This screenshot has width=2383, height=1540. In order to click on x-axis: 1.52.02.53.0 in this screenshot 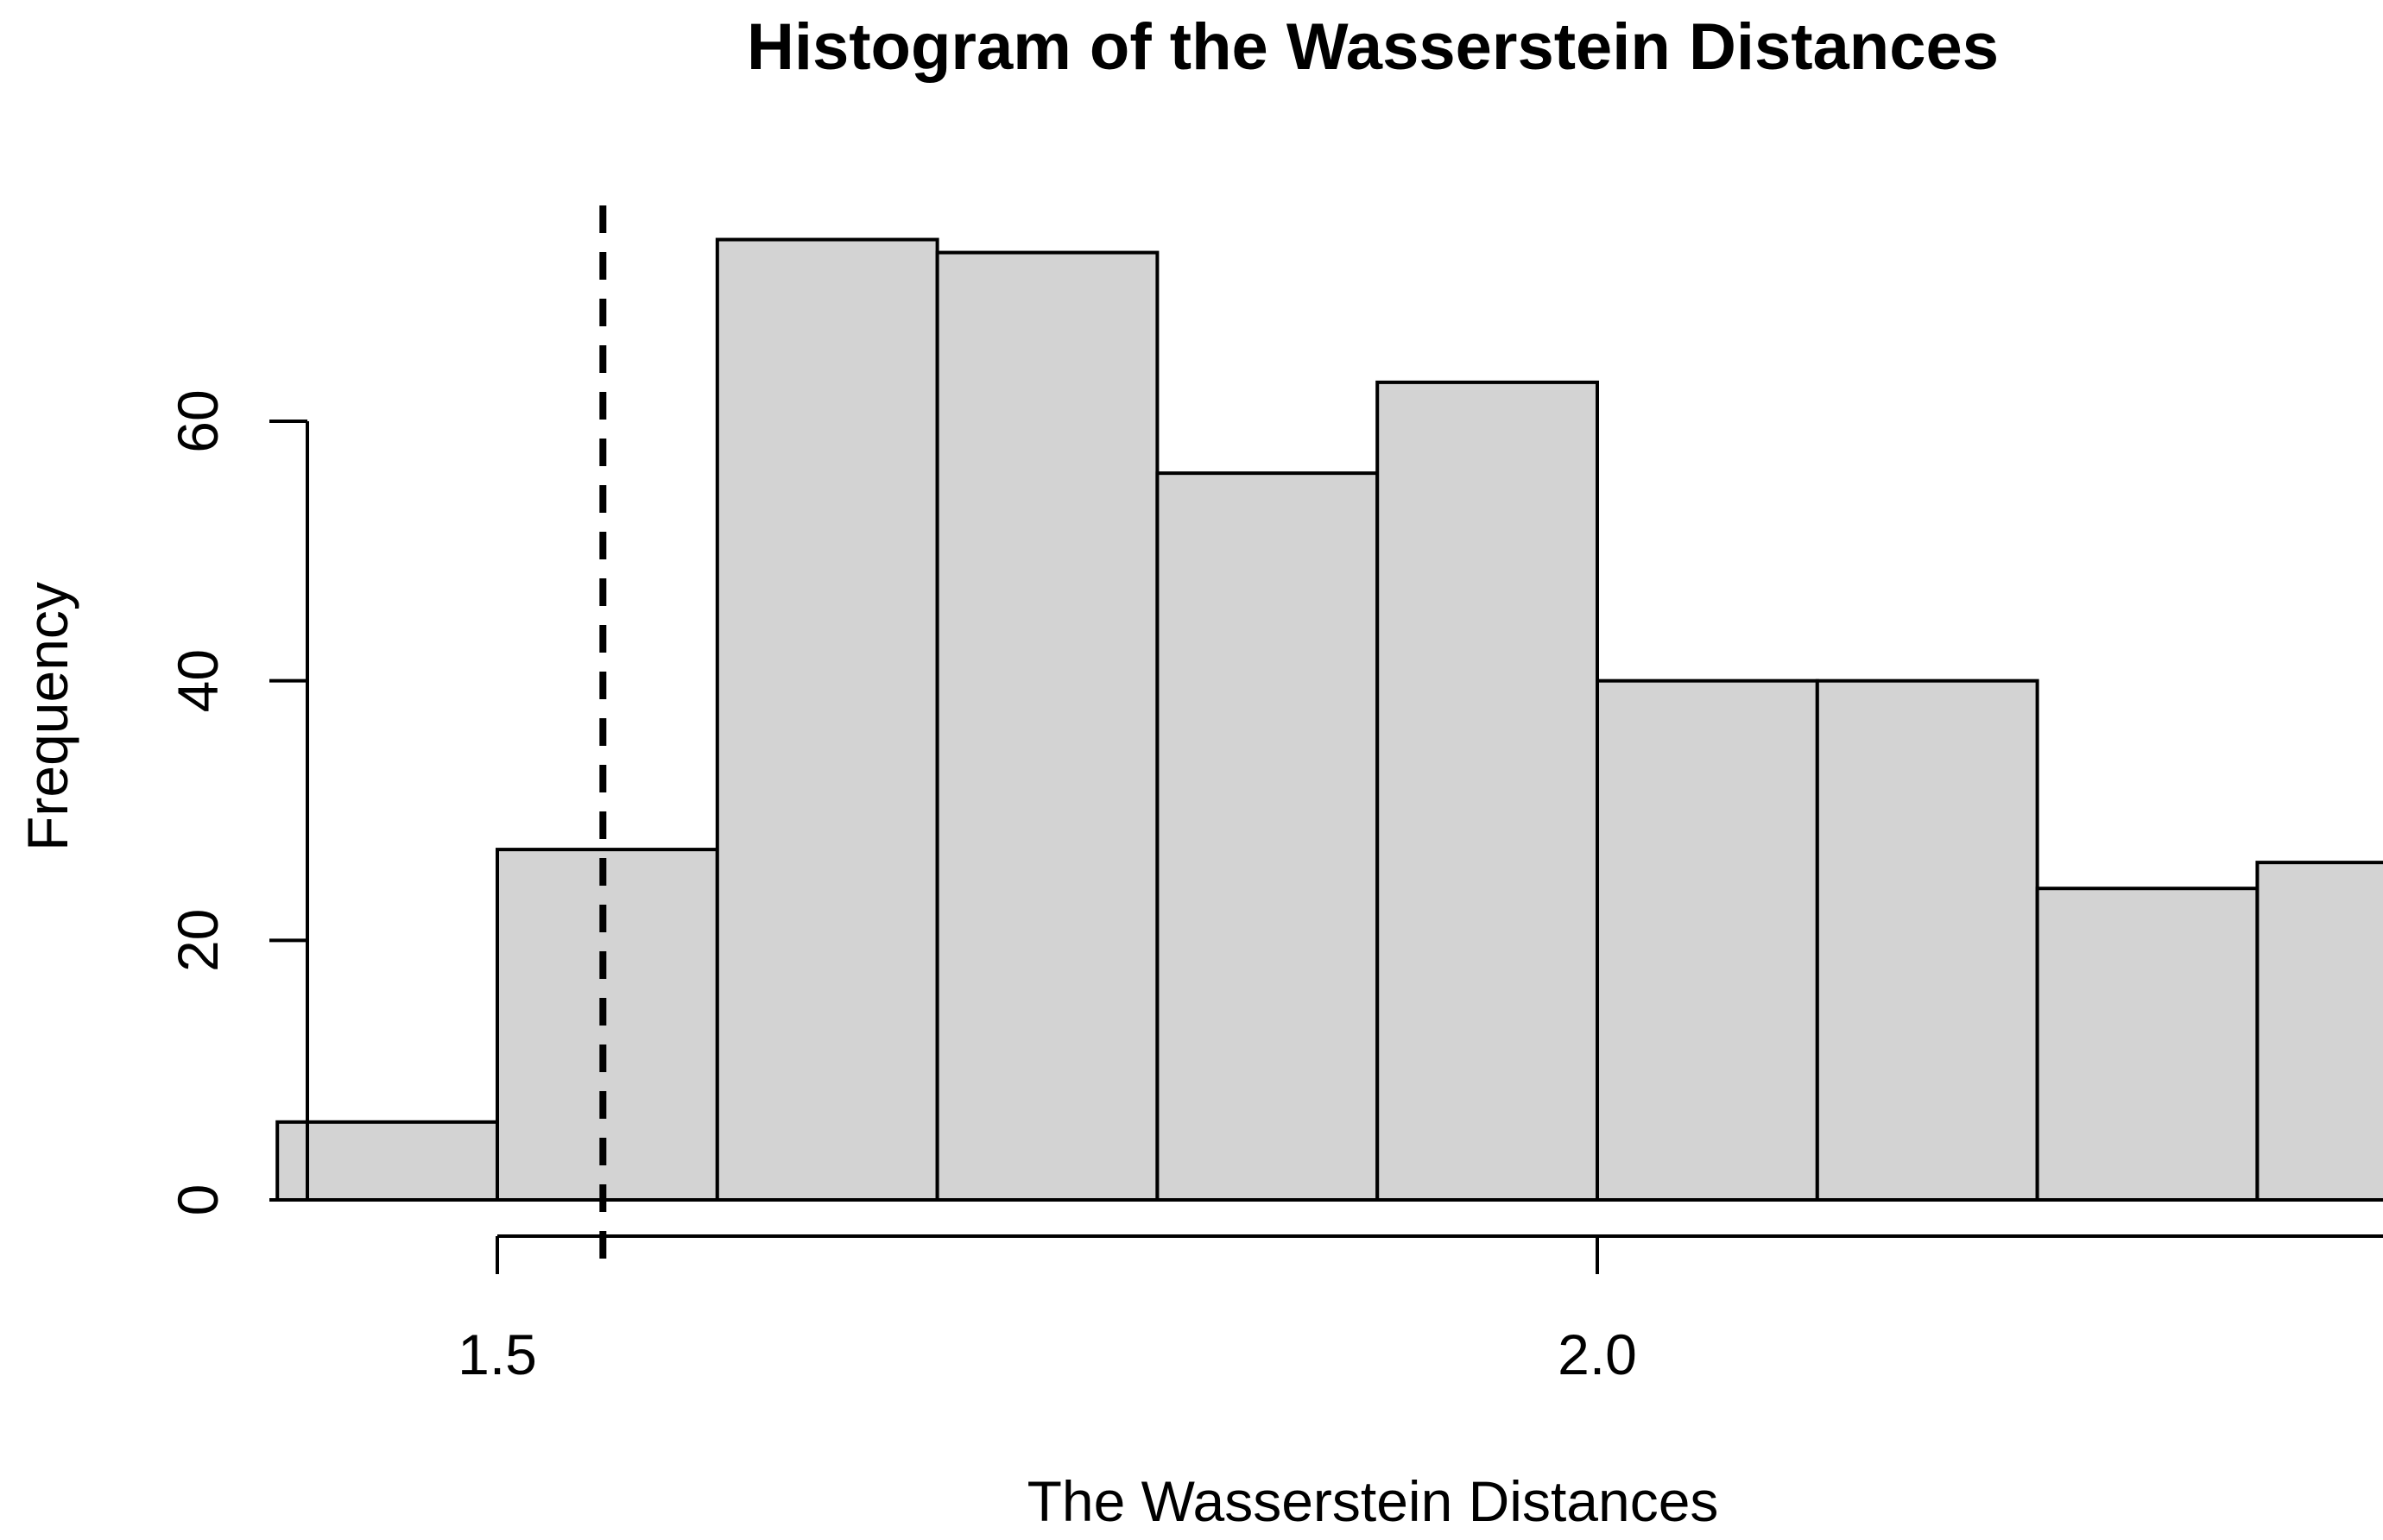, I will do `click(1421, 1310)`.